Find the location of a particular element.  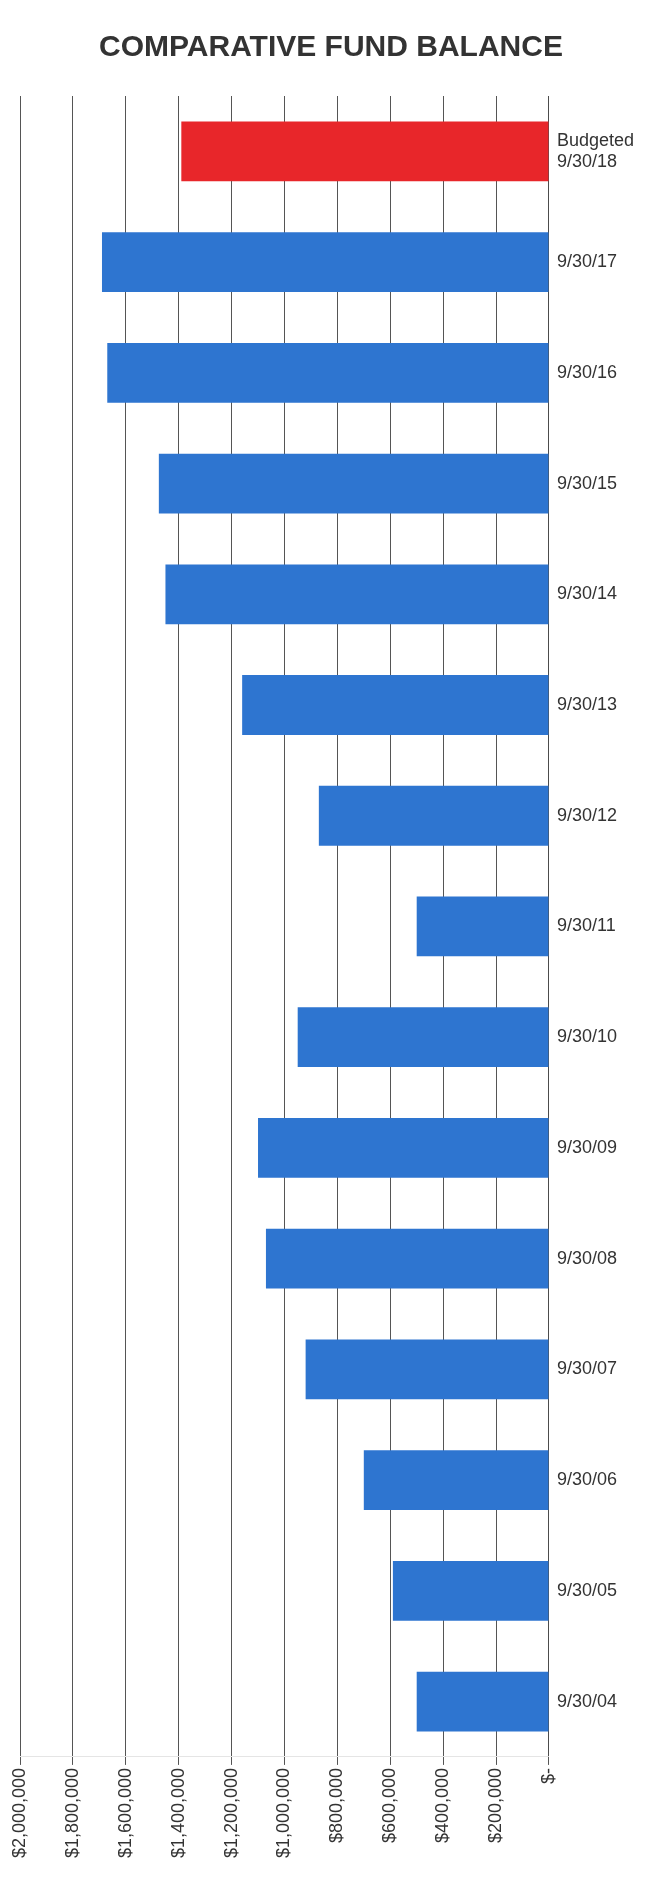

x-tick-label: $1,600,000 is located at coordinates (124, 1813).